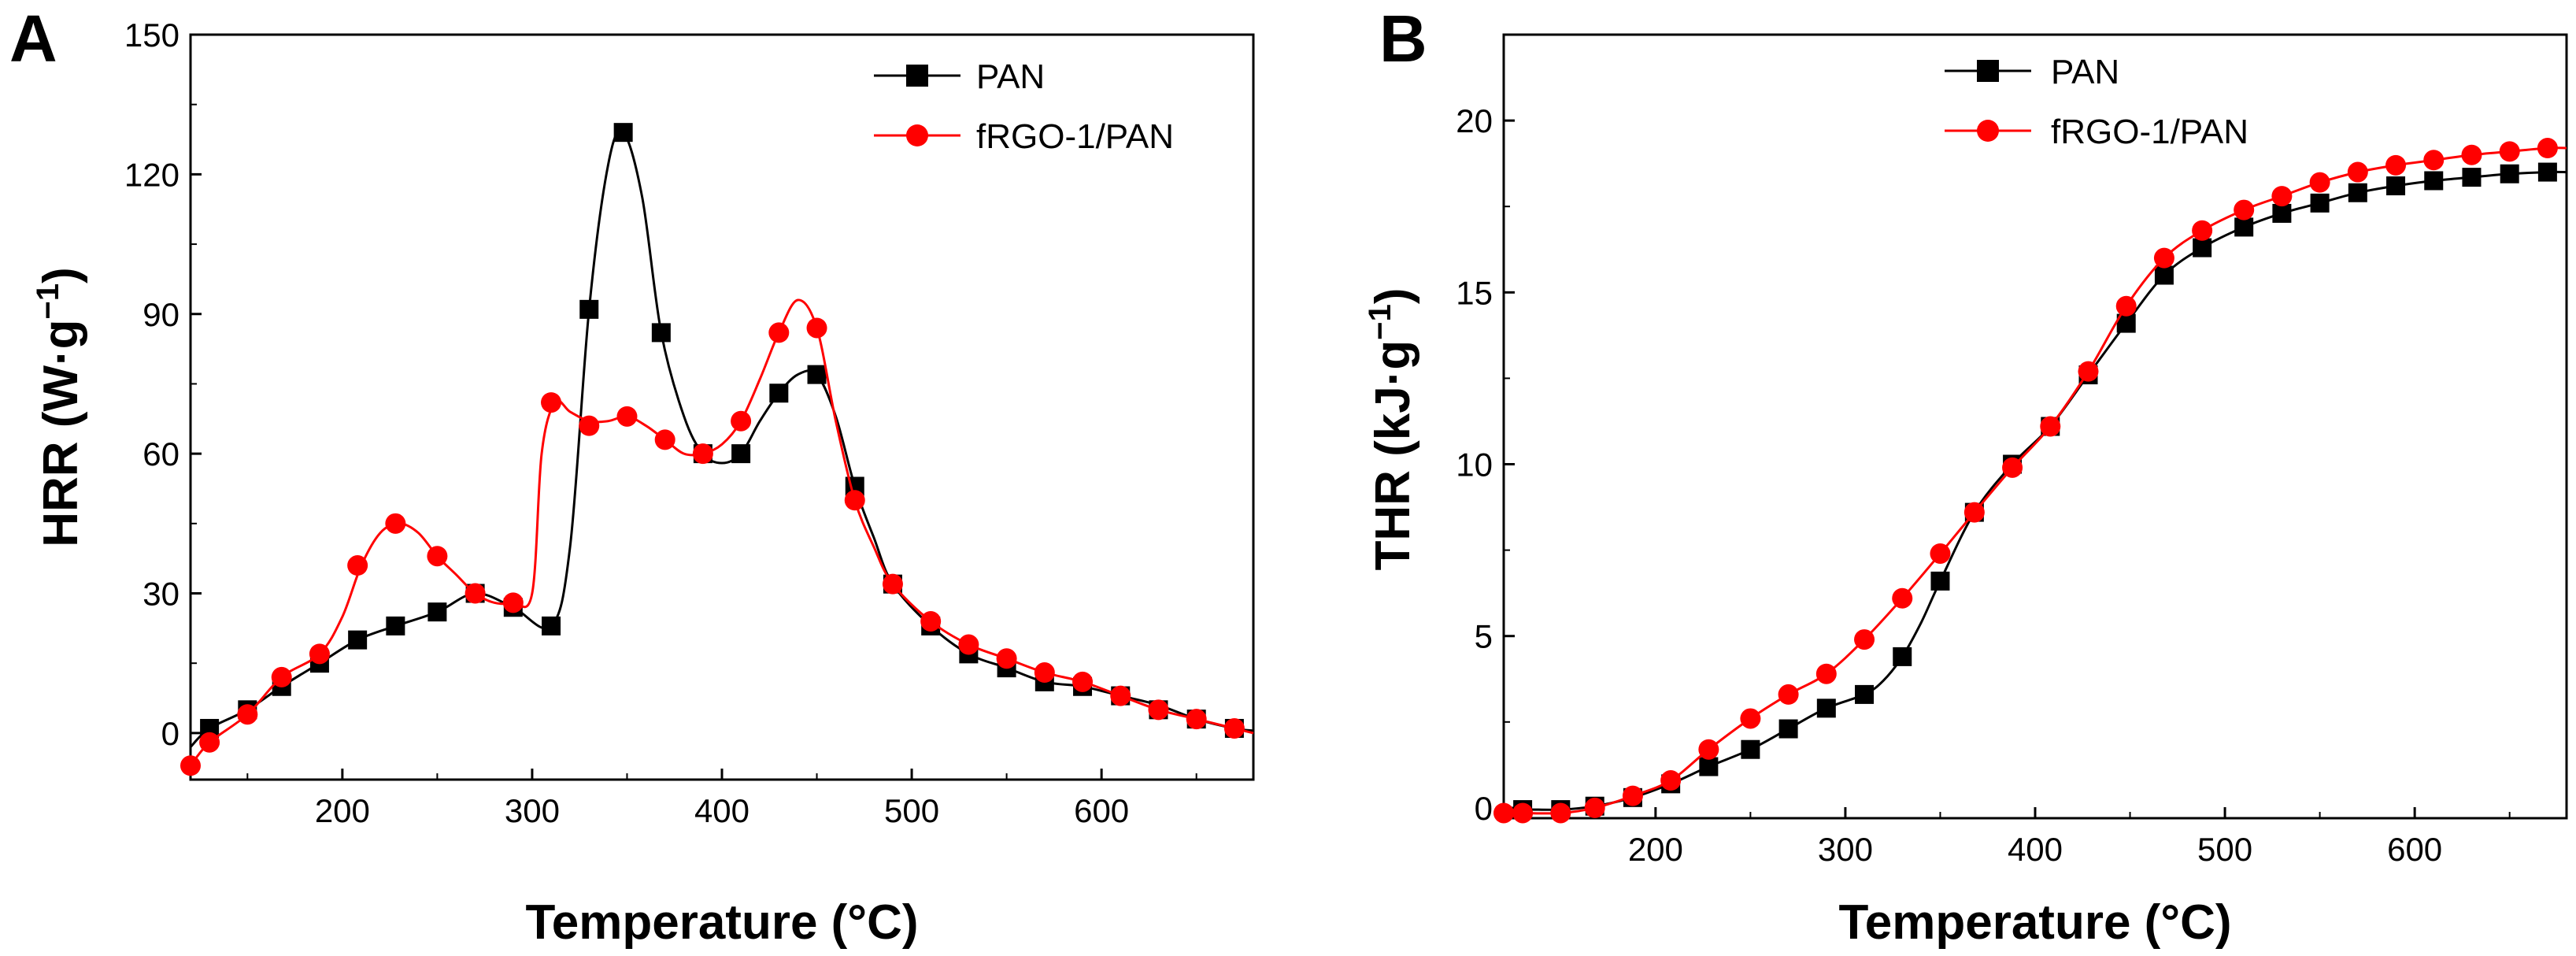  Describe the element at coordinates (161, 594) in the screenshot. I see `y-tick-label: 30` at that location.